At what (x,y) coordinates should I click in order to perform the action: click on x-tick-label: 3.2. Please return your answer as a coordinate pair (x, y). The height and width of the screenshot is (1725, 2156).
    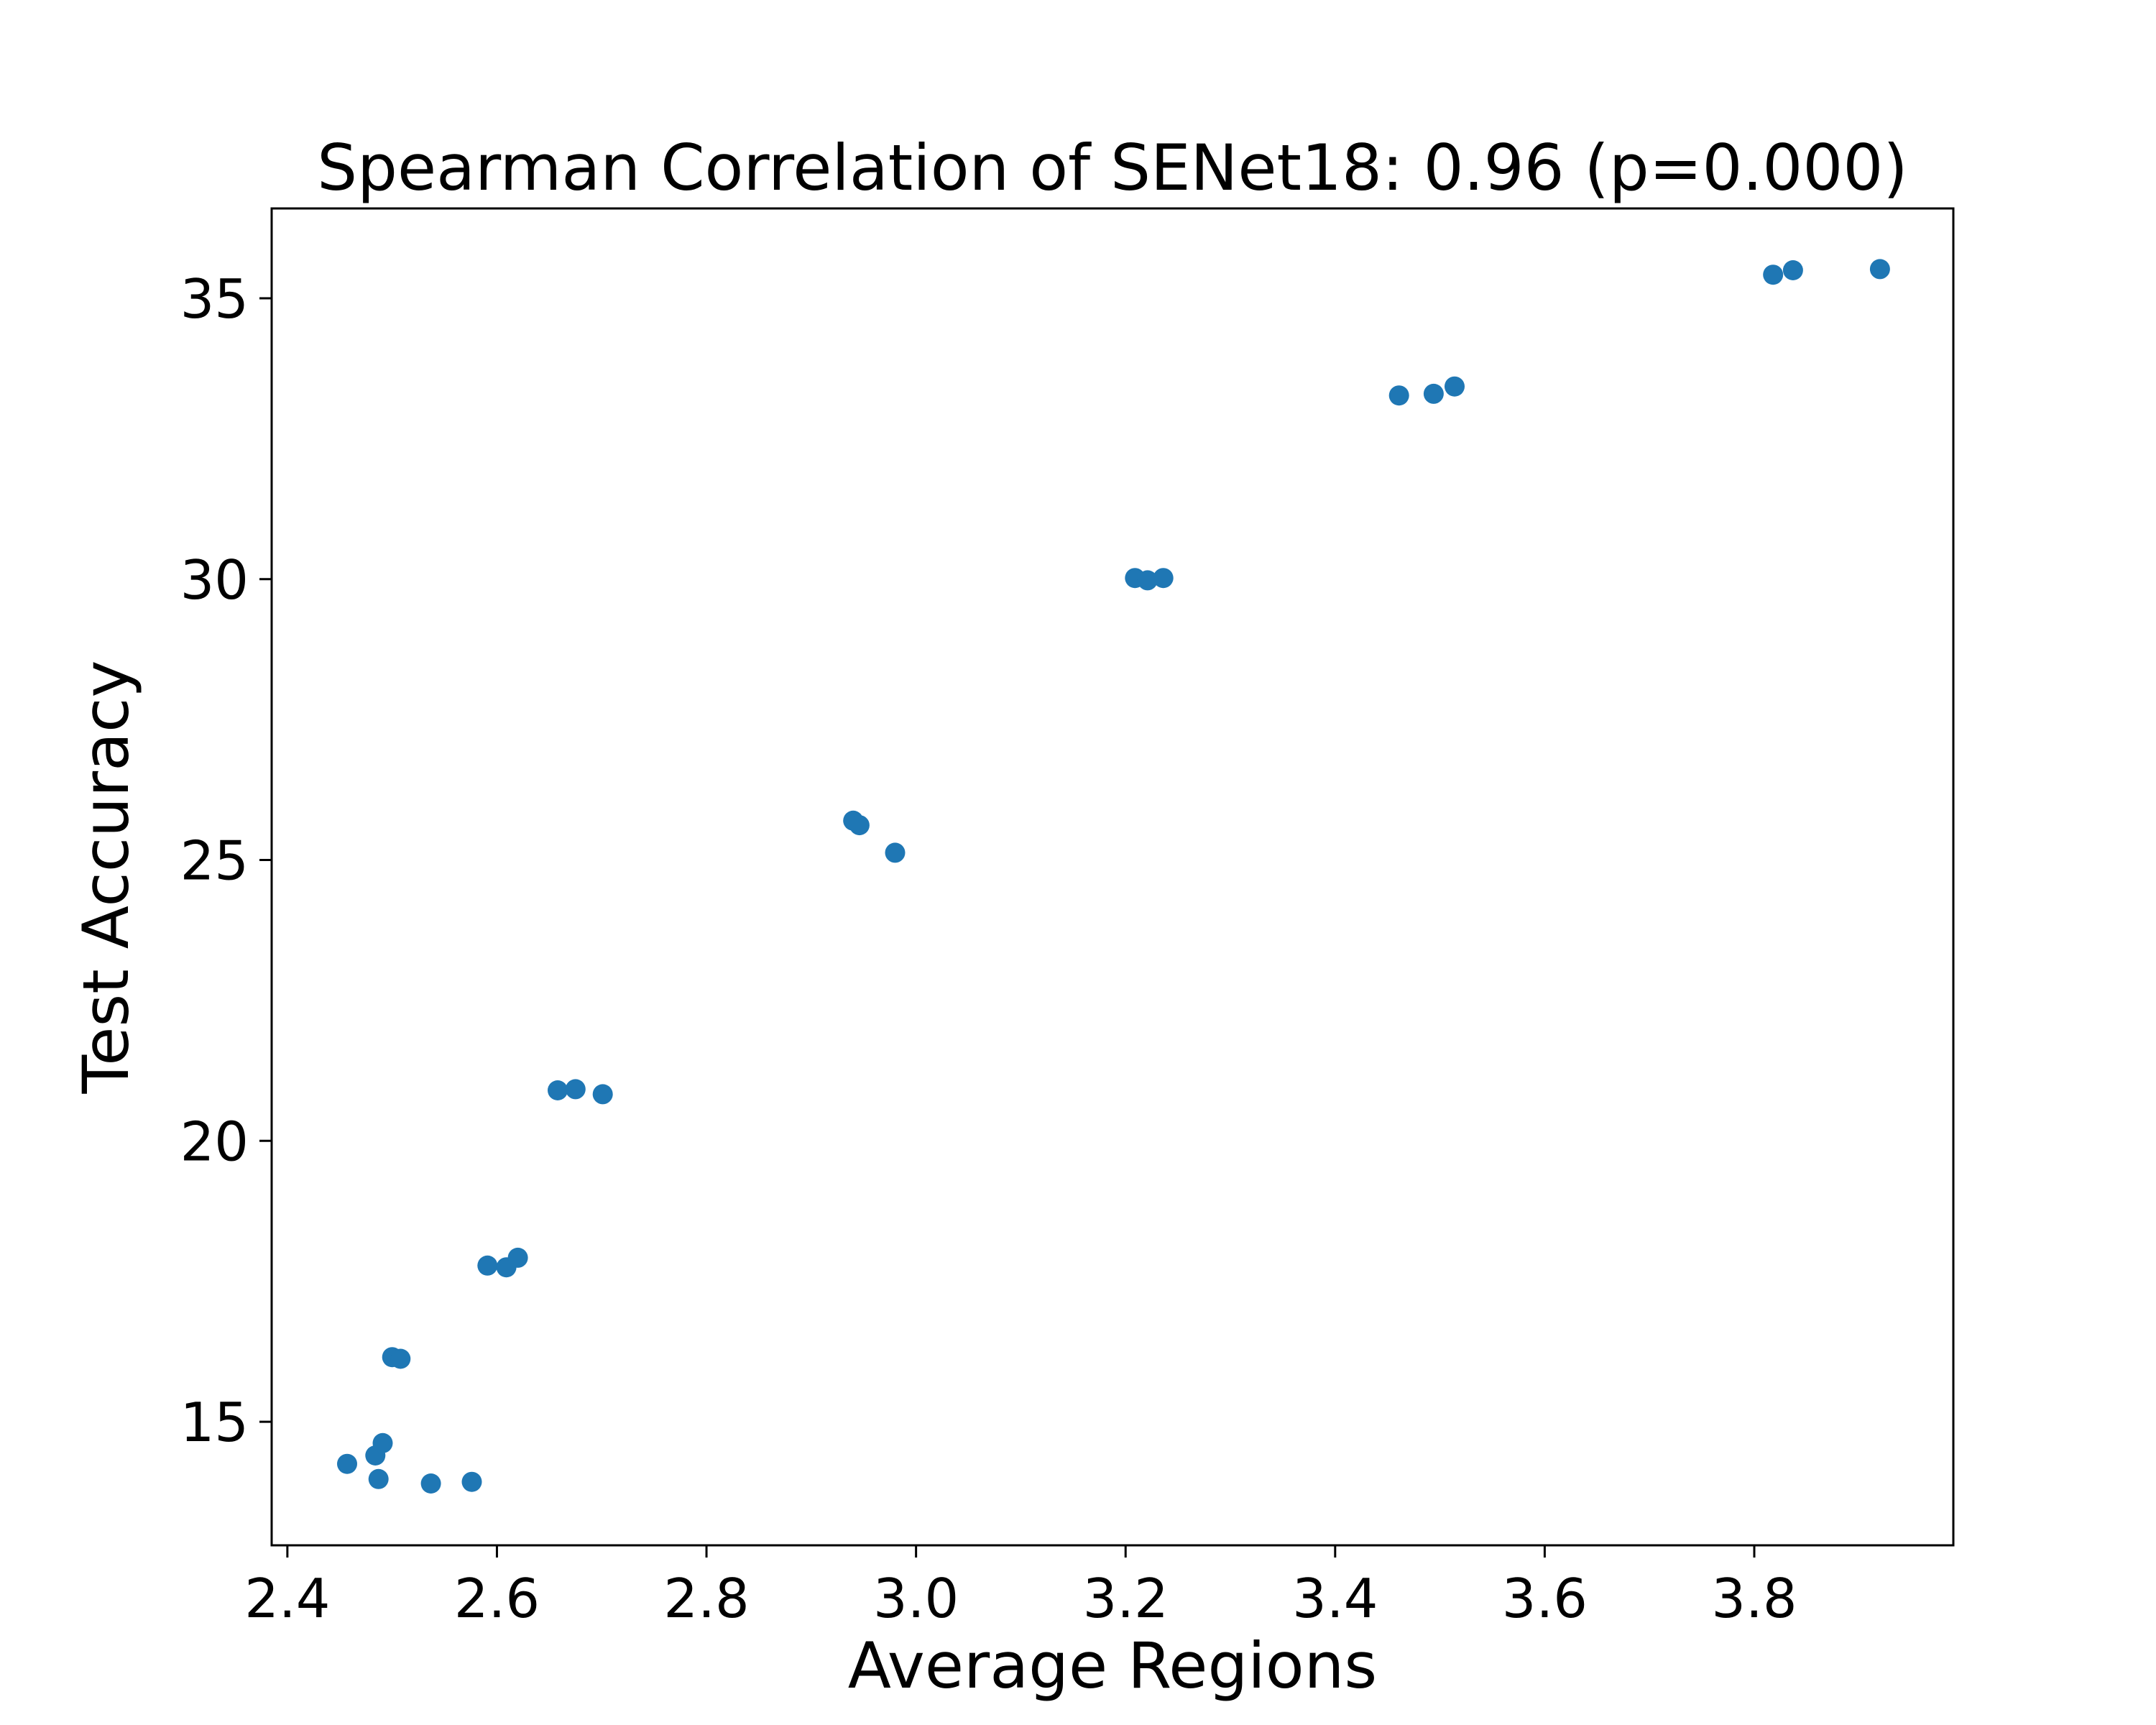
    Looking at the image, I should click on (1126, 1598).